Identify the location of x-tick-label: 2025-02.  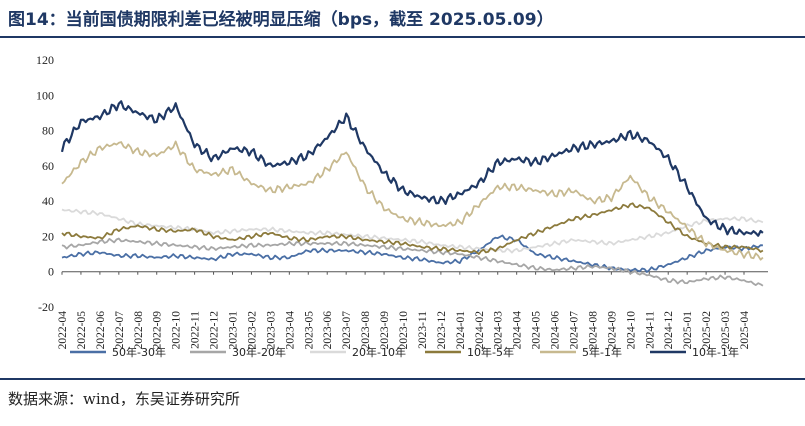
(707, 330).